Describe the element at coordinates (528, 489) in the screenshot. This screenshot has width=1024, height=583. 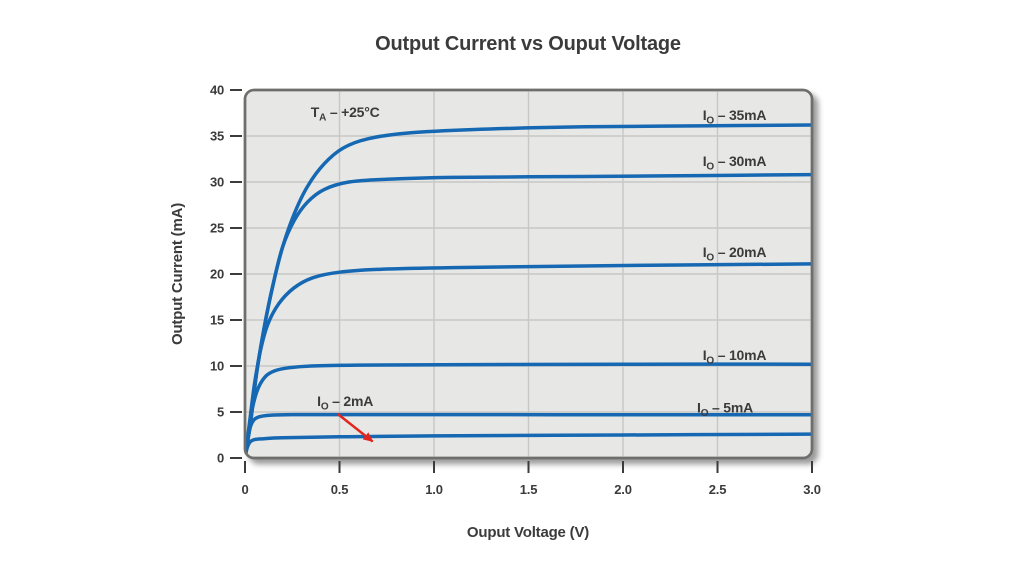
I see `x-tick-label-1.5: 1.5` at that location.